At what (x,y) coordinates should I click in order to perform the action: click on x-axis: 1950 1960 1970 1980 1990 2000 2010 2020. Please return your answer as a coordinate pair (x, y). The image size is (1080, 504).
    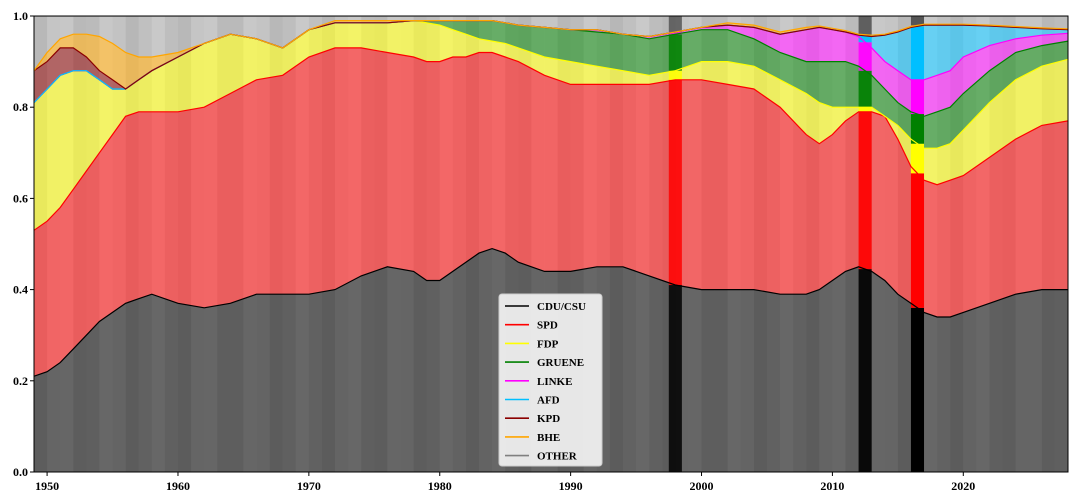
    Looking at the image, I should click on (505, 482).